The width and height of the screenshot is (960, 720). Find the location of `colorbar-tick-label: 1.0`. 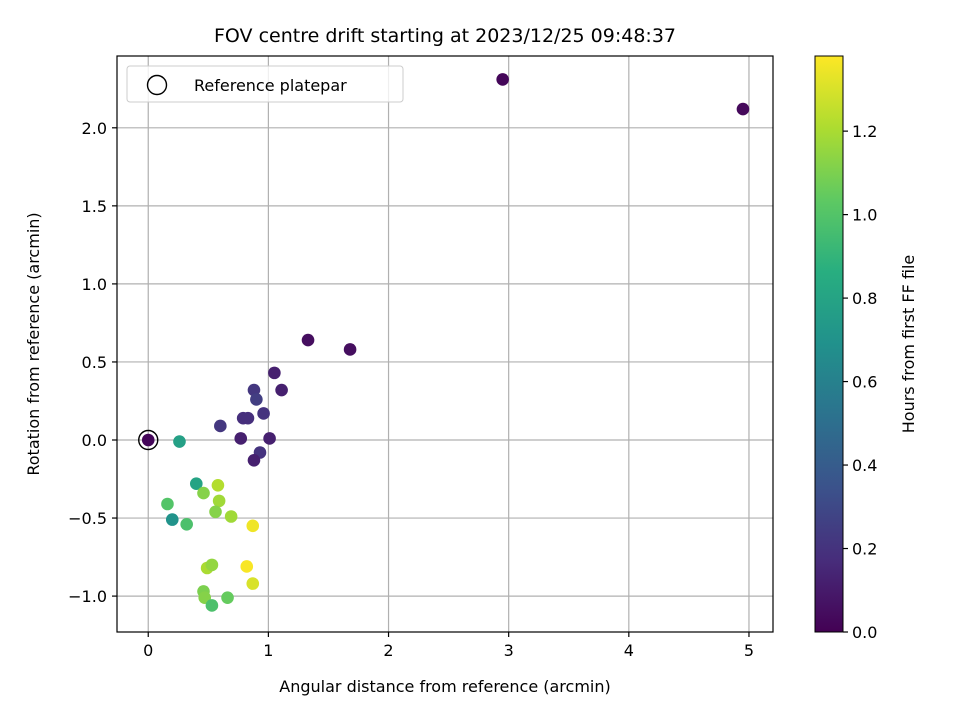

colorbar-tick-label: 1.0 is located at coordinates (864, 215).